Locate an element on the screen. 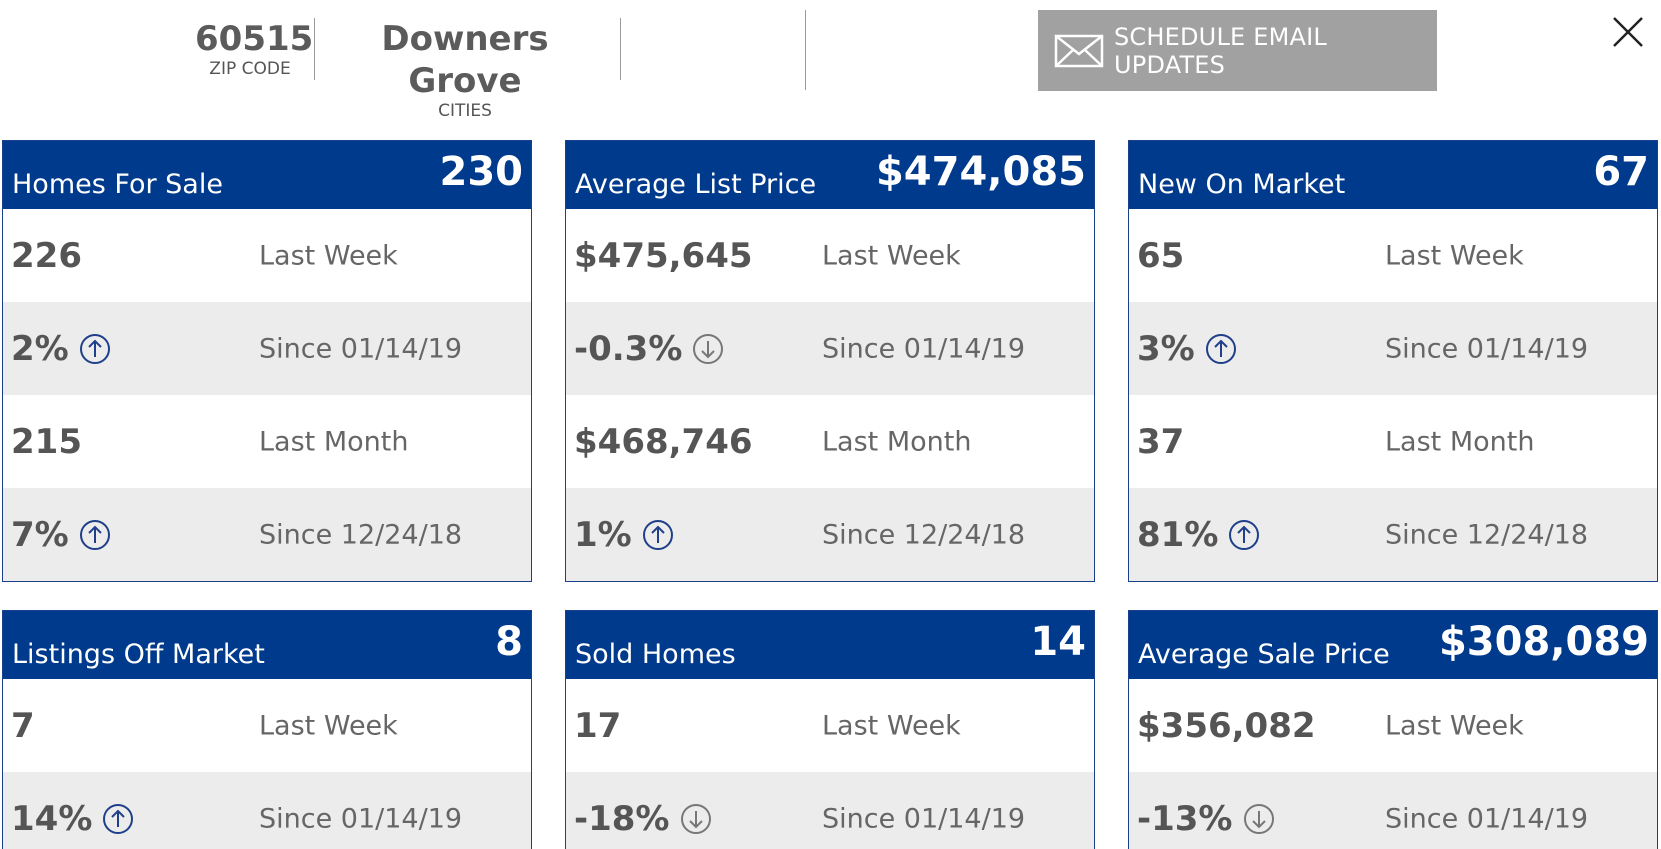  stat-card-title: Sold Homes is located at coordinates (655, 654).